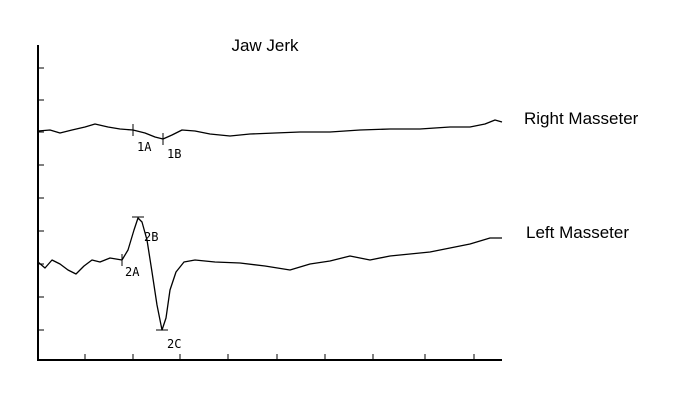 The width and height of the screenshot is (674, 409). What do you see at coordinates (577, 232) in the screenshot?
I see `trace-label: Left Masseter` at bounding box center [577, 232].